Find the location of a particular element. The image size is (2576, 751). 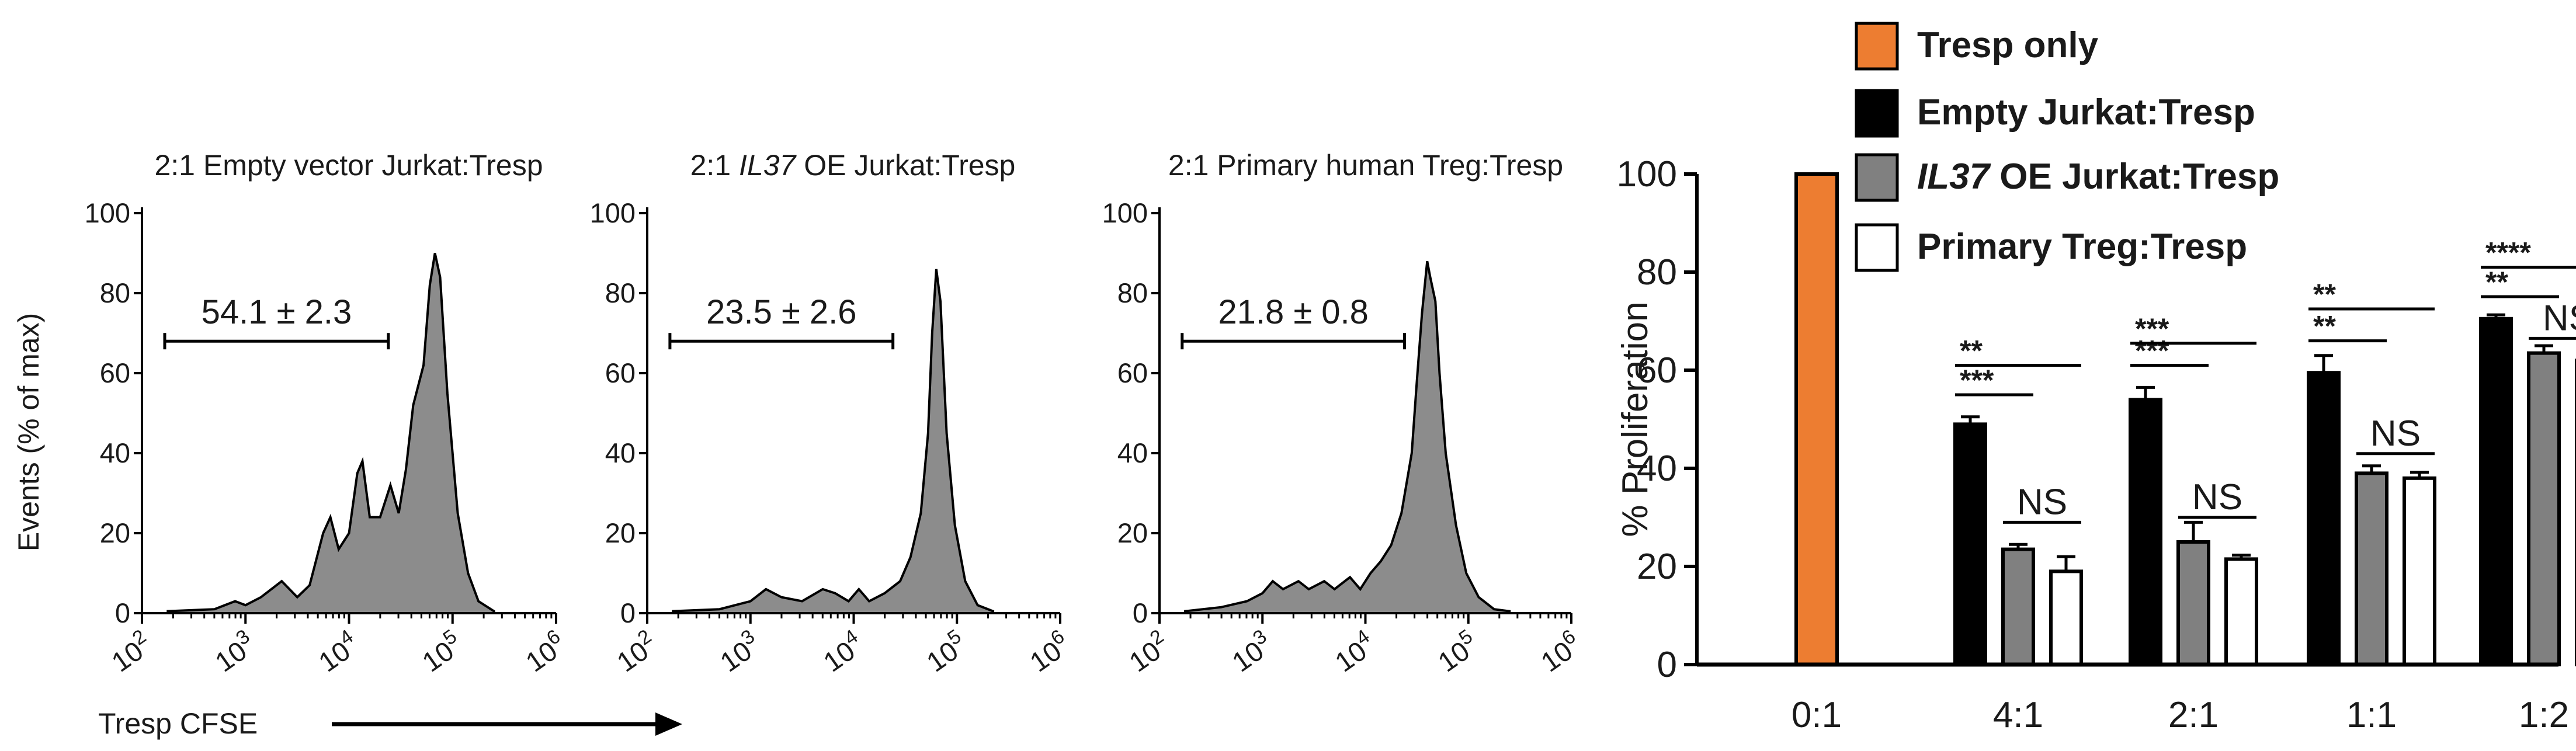

bar-y-tick-label: 80 is located at coordinates (1657, 272).